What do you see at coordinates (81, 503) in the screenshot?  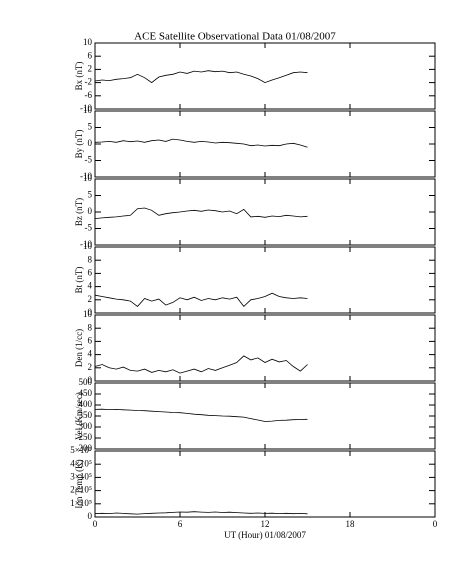 I see `y-tick-label: 1×10⁵` at bounding box center [81, 503].